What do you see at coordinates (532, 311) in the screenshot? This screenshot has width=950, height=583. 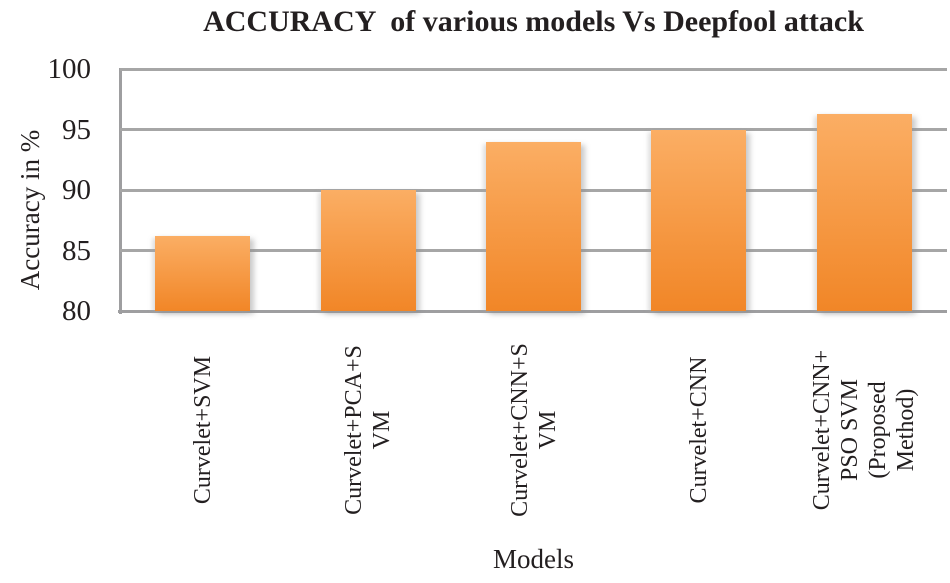 I see `x-axis-line` at bounding box center [532, 311].